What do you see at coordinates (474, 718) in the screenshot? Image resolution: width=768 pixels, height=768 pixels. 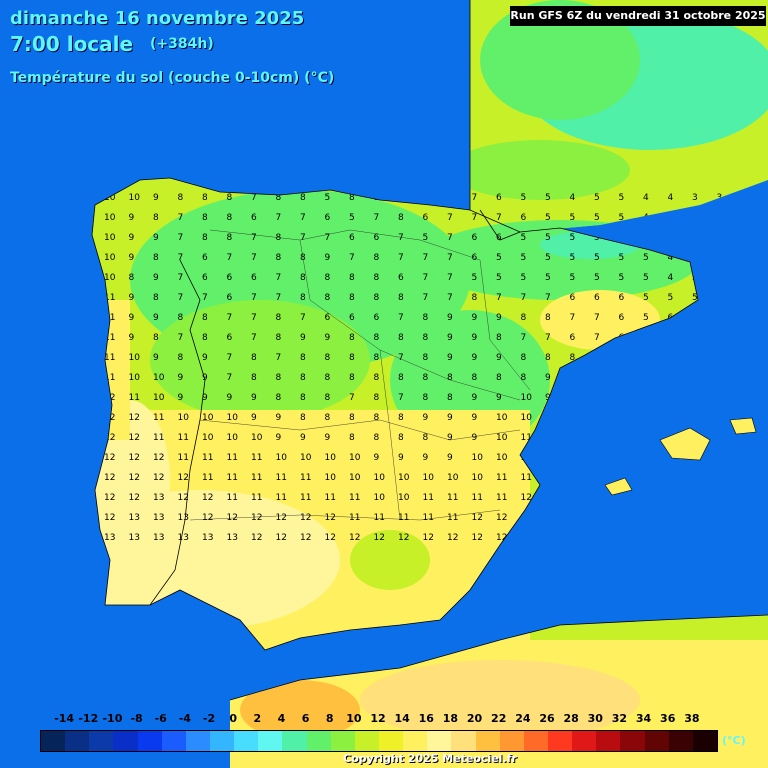 I see `colorbar-label: 20` at bounding box center [474, 718].